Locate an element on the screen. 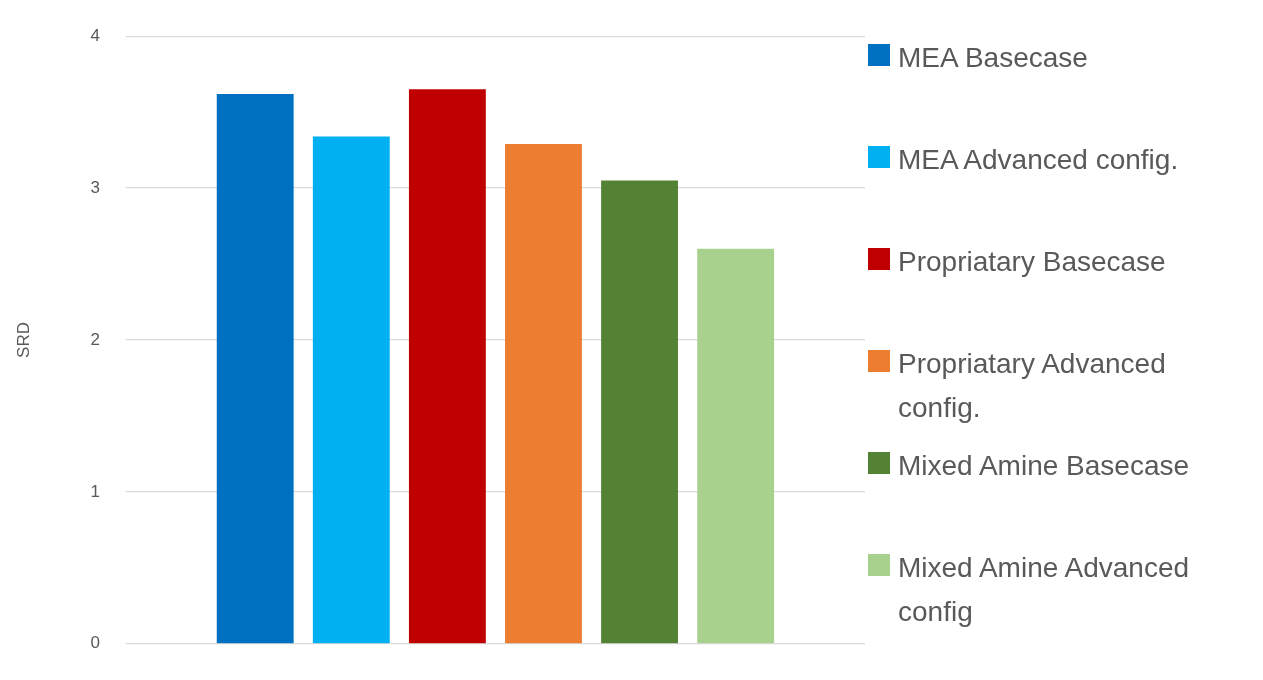 This screenshot has width=1263, height=680. y-axis-title: SRD is located at coordinates (23, 340).